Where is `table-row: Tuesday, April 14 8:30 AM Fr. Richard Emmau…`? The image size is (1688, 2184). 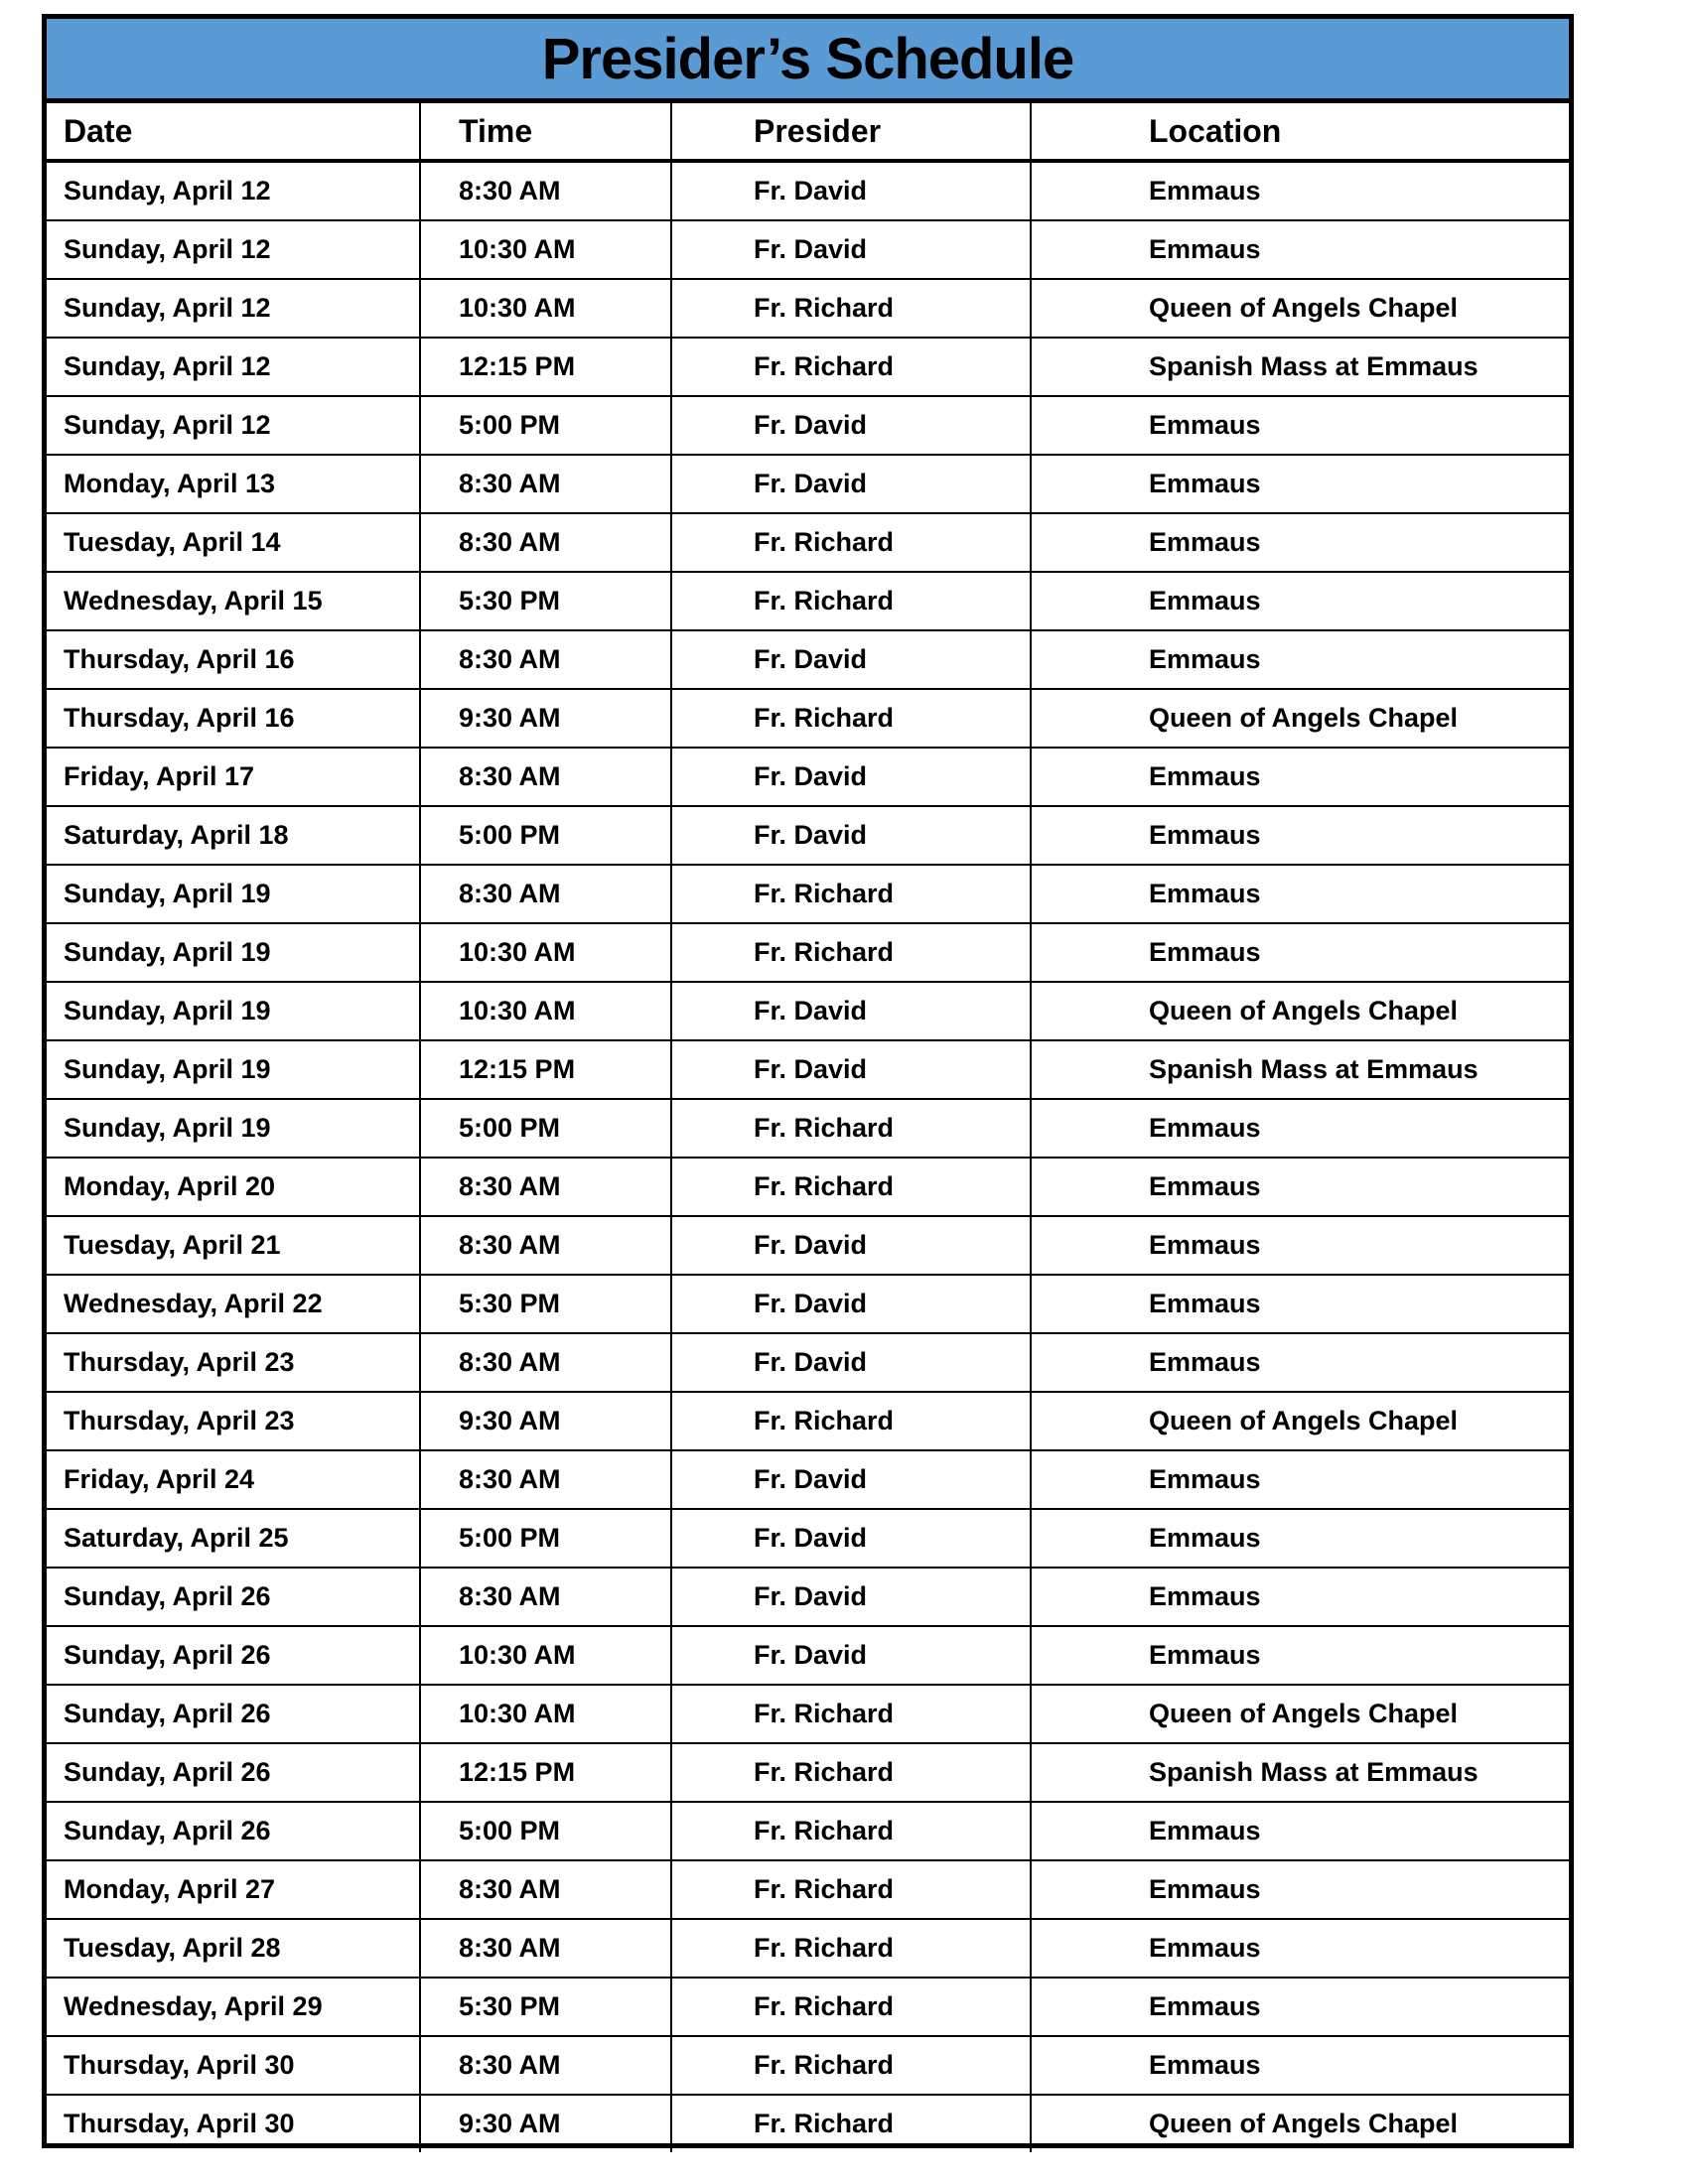
table-row: Tuesday, April 14 8:30 AM Fr. Richard Emmau… is located at coordinates (808, 542).